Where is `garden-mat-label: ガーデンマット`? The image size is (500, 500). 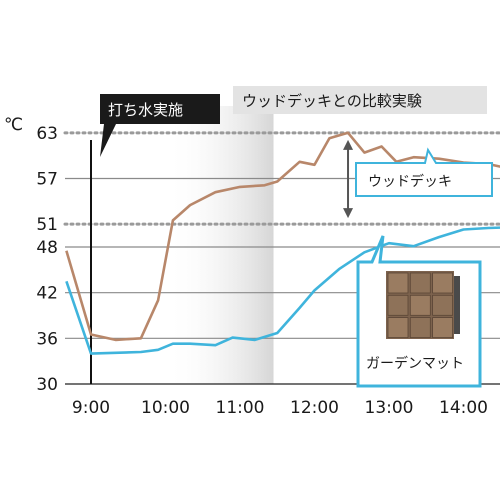 garden-mat-label: ガーデンマット is located at coordinates (415, 363).